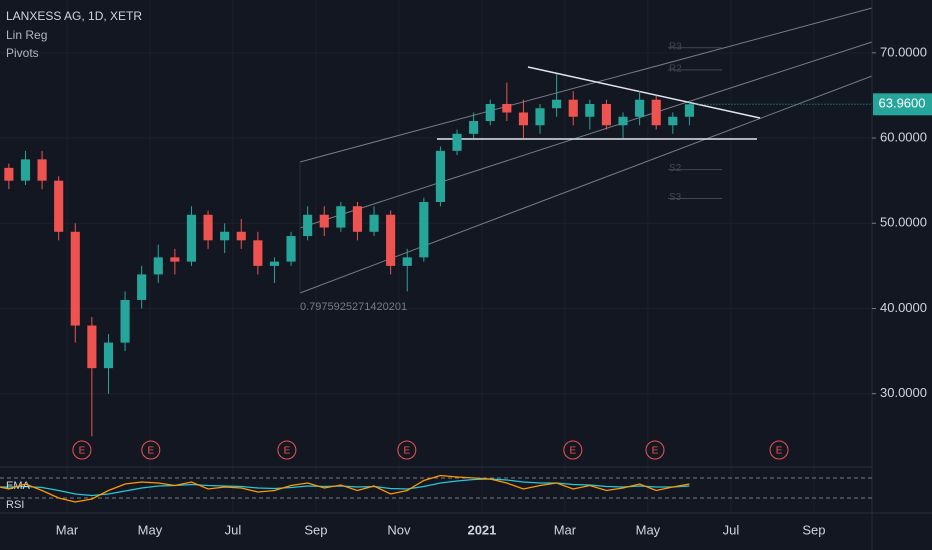  What do you see at coordinates (695, 122) in the screenshot?
I see `pivots: R3 R2 S2 S3` at bounding box center [695, 122].